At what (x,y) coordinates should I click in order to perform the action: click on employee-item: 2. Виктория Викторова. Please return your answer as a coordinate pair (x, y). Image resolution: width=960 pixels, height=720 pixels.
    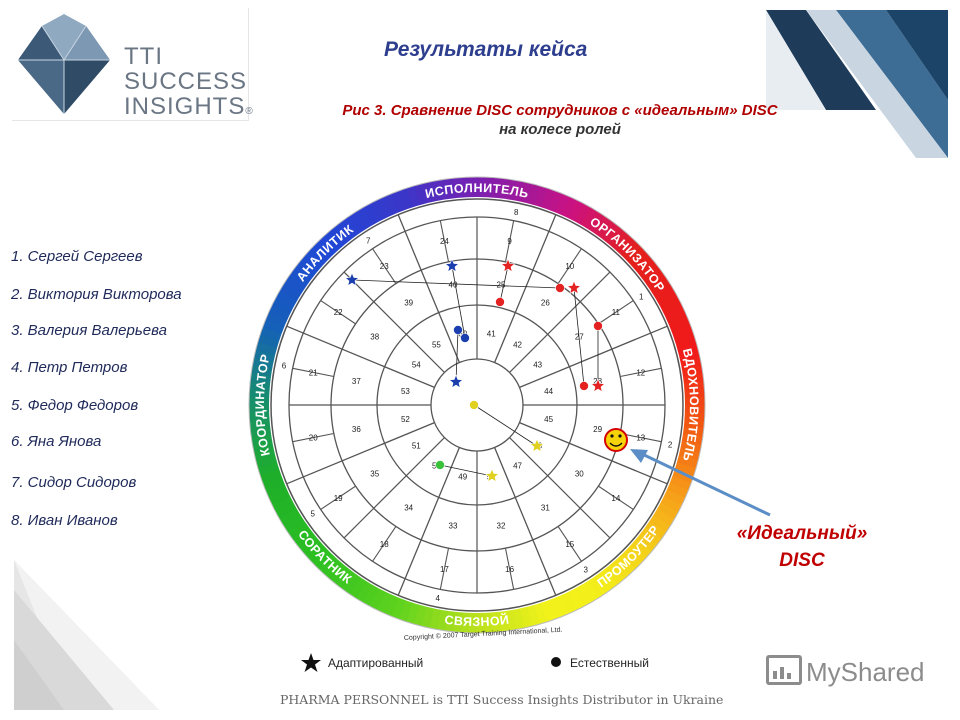
    Looking at the image, I should click on (96, 294).